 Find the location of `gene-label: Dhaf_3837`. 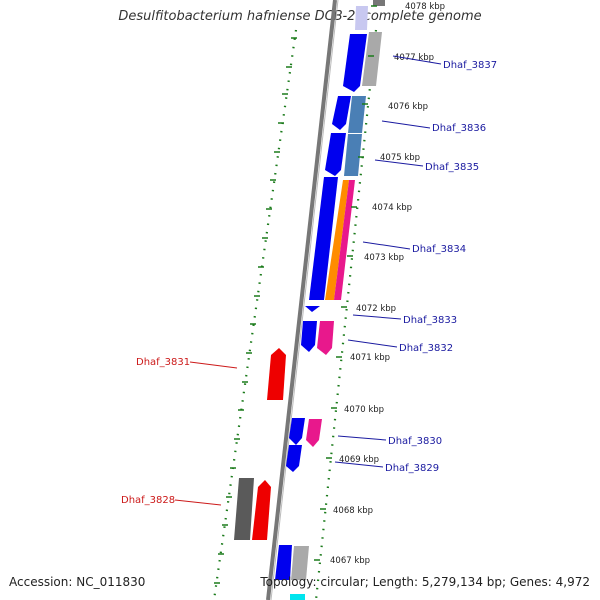

gene-label: Dhaf_3837 is located at coordinates (470, 65).